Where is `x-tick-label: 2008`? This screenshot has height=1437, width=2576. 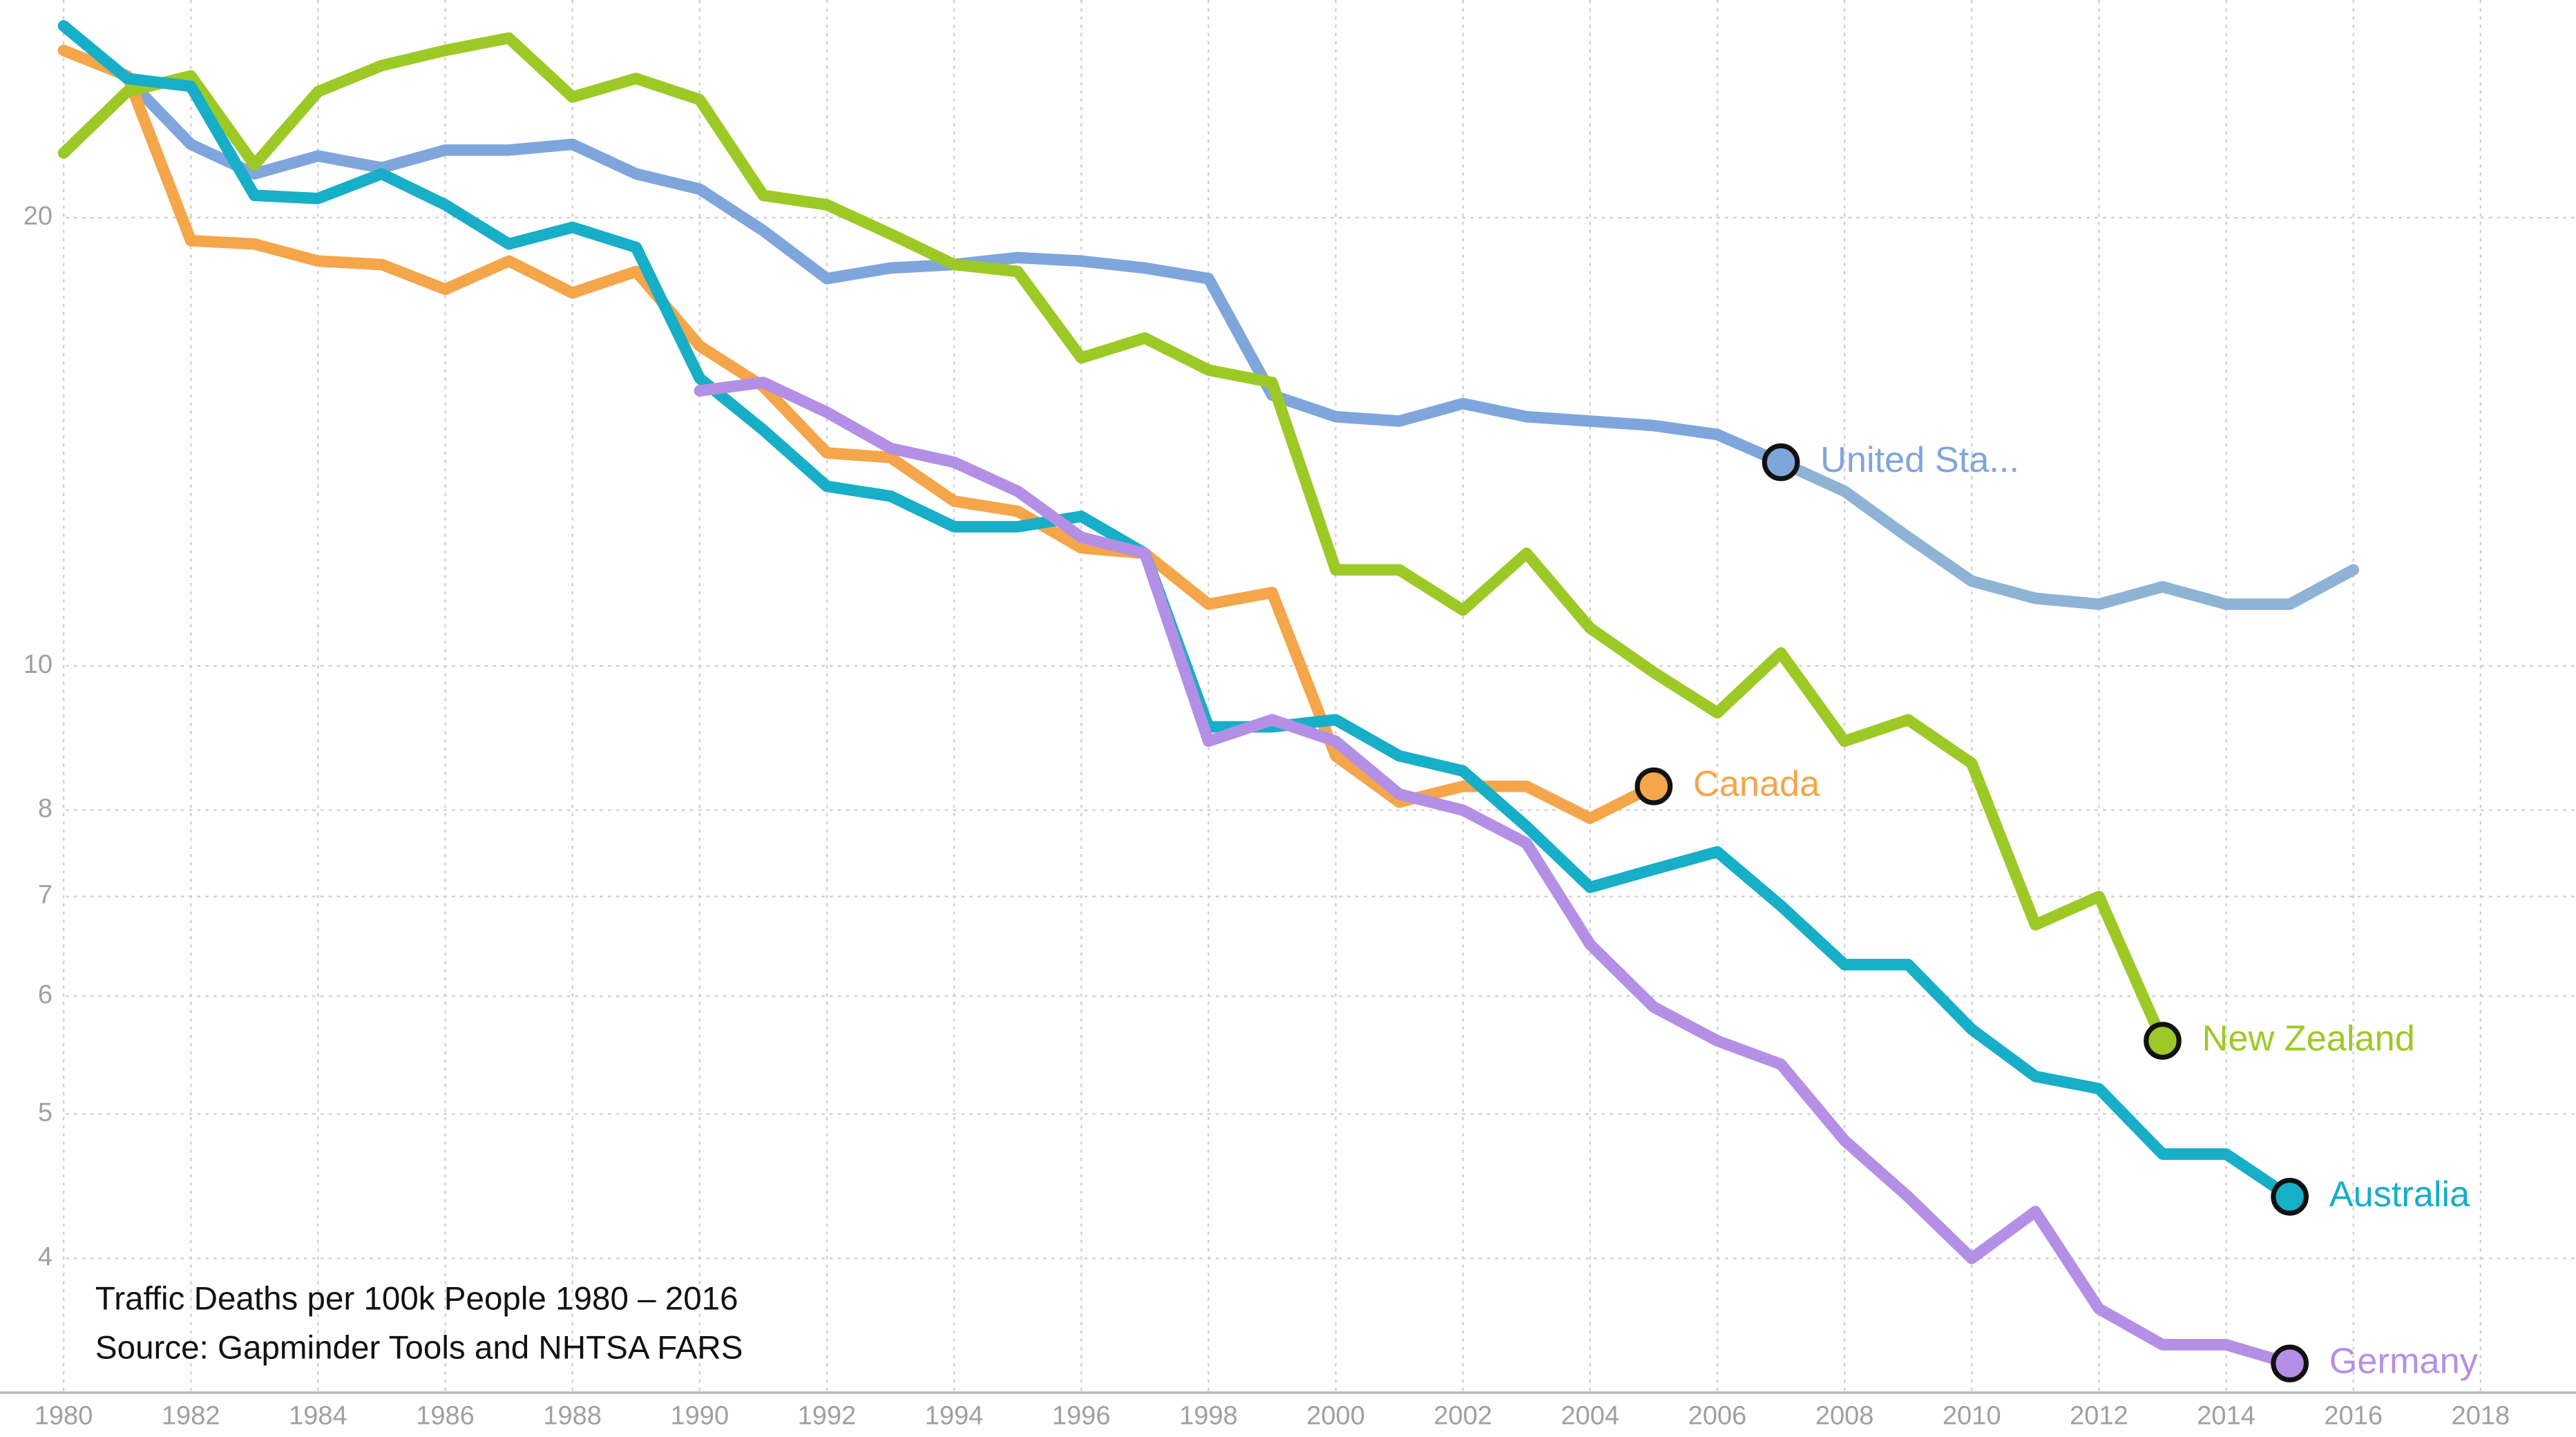 x-tick-label: 2008 is located at coordinates (1844, 1416).